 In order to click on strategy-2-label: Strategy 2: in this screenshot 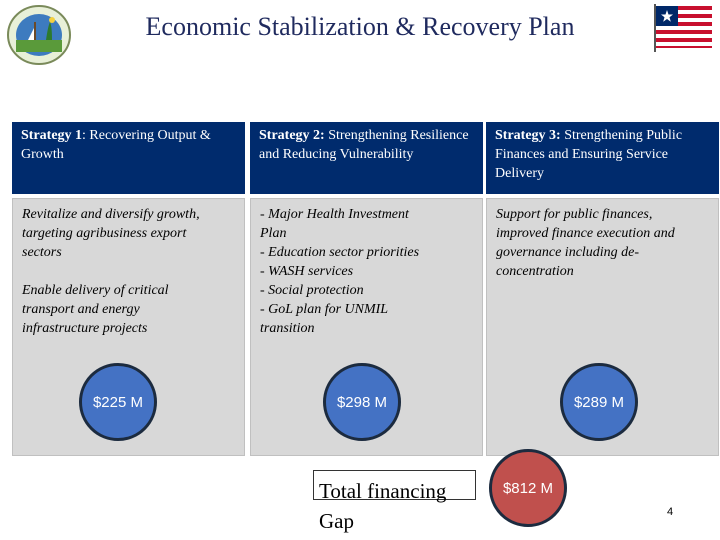, I will do `click(292, 135)`.